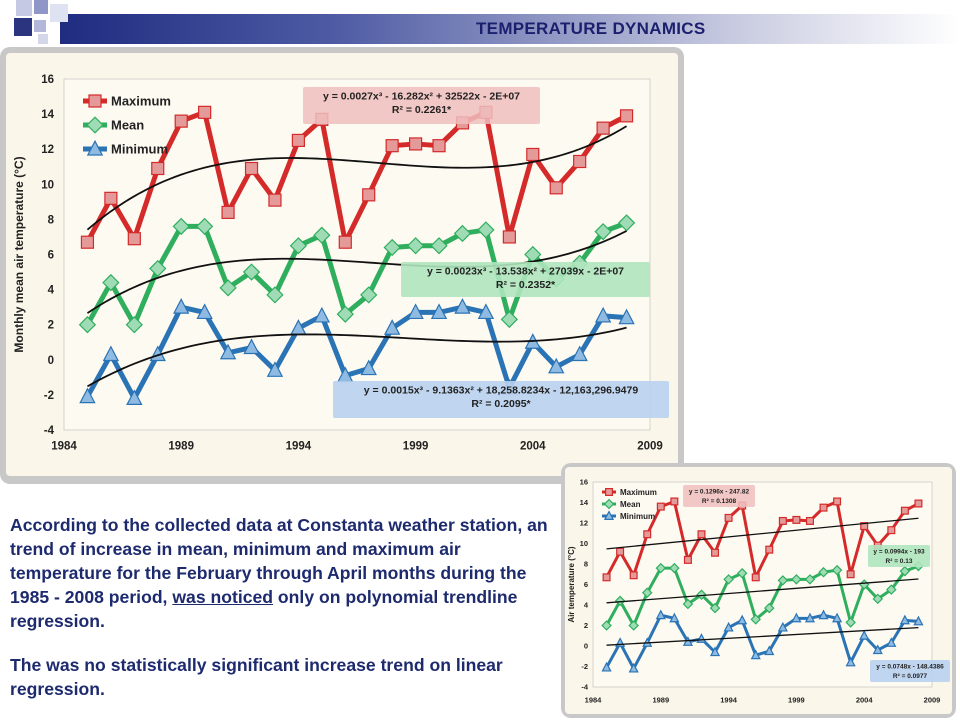 This screenshot has height=720, width=960. Describe the element at coordinates (49, 431) in the screenshot. I see `y-tick-label: -4` at that location.